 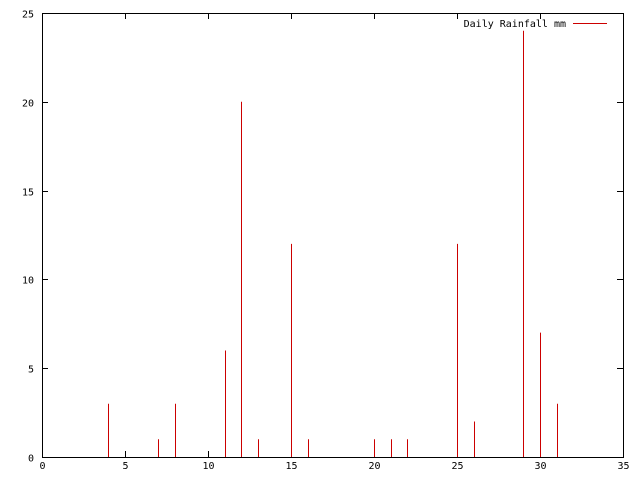 What do you see at coordinates (540, 466) in the screenshot?
I see `x-tick-label: 30` at bounding box center [540, 466].